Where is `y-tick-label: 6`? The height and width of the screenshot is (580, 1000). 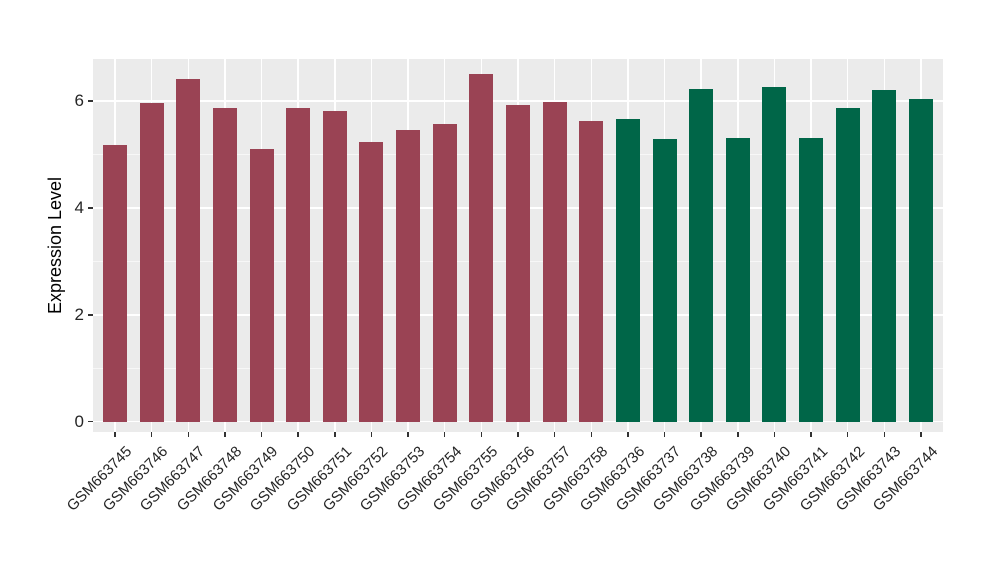 y-tick-label: 6 is located at coordinates (79, 100).